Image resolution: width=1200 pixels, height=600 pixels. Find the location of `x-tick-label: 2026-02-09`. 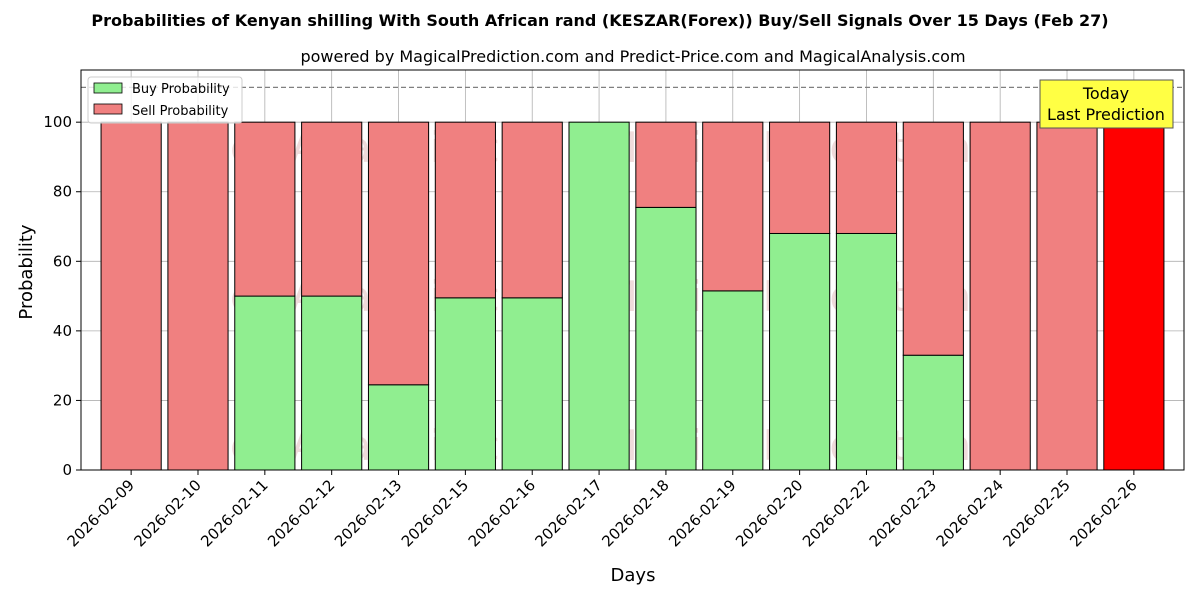

x-tick-label: 2026-02-09 is located at coordinates (101, 513).